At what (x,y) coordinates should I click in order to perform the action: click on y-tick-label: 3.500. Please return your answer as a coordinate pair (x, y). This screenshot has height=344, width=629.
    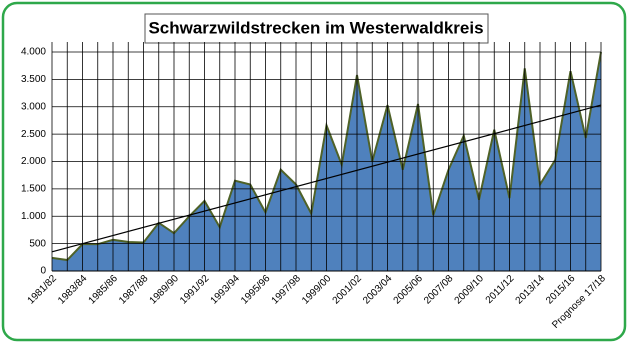
    Looking at the image, I should click on (33, 79).